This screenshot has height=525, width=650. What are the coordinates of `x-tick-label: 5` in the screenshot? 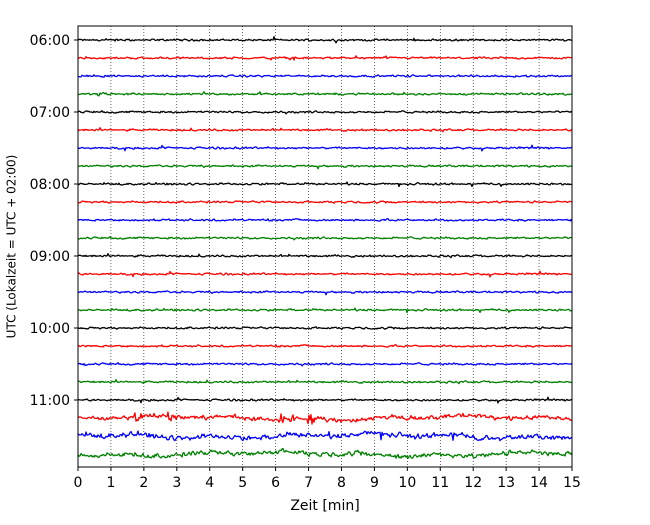 It's located at (242, 483).